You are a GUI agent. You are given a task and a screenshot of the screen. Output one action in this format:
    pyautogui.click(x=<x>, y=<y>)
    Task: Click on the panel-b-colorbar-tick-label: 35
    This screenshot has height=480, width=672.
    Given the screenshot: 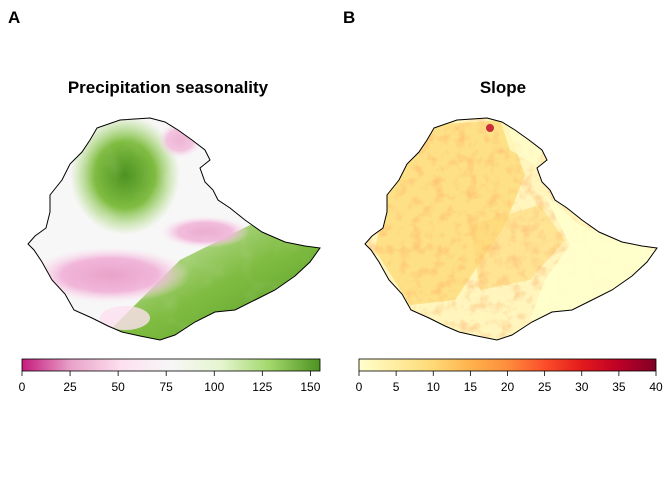 What is the action you would take?
    pyautogui.click(x=619, y=387)
    